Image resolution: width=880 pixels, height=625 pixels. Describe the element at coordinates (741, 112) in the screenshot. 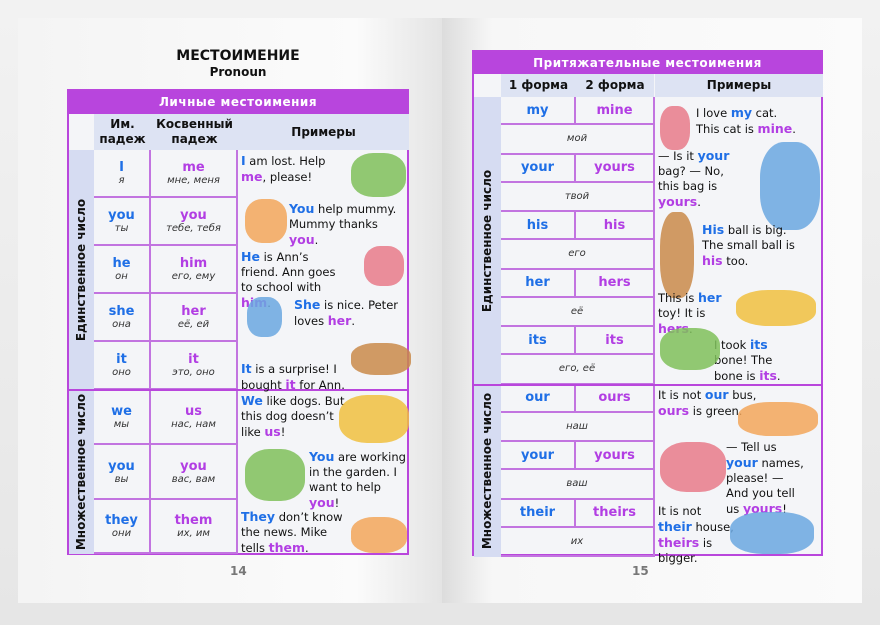

I see `example-text-segment: my` at that location.